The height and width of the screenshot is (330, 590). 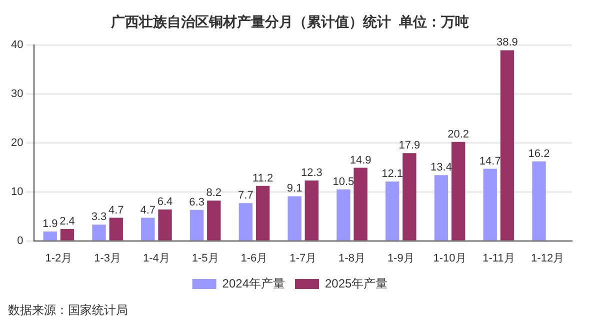 What do you see at coordinates (156, 258) in the screenshot?
I see `x-tick-label: 1-4月` at bounding box center [156, 258].